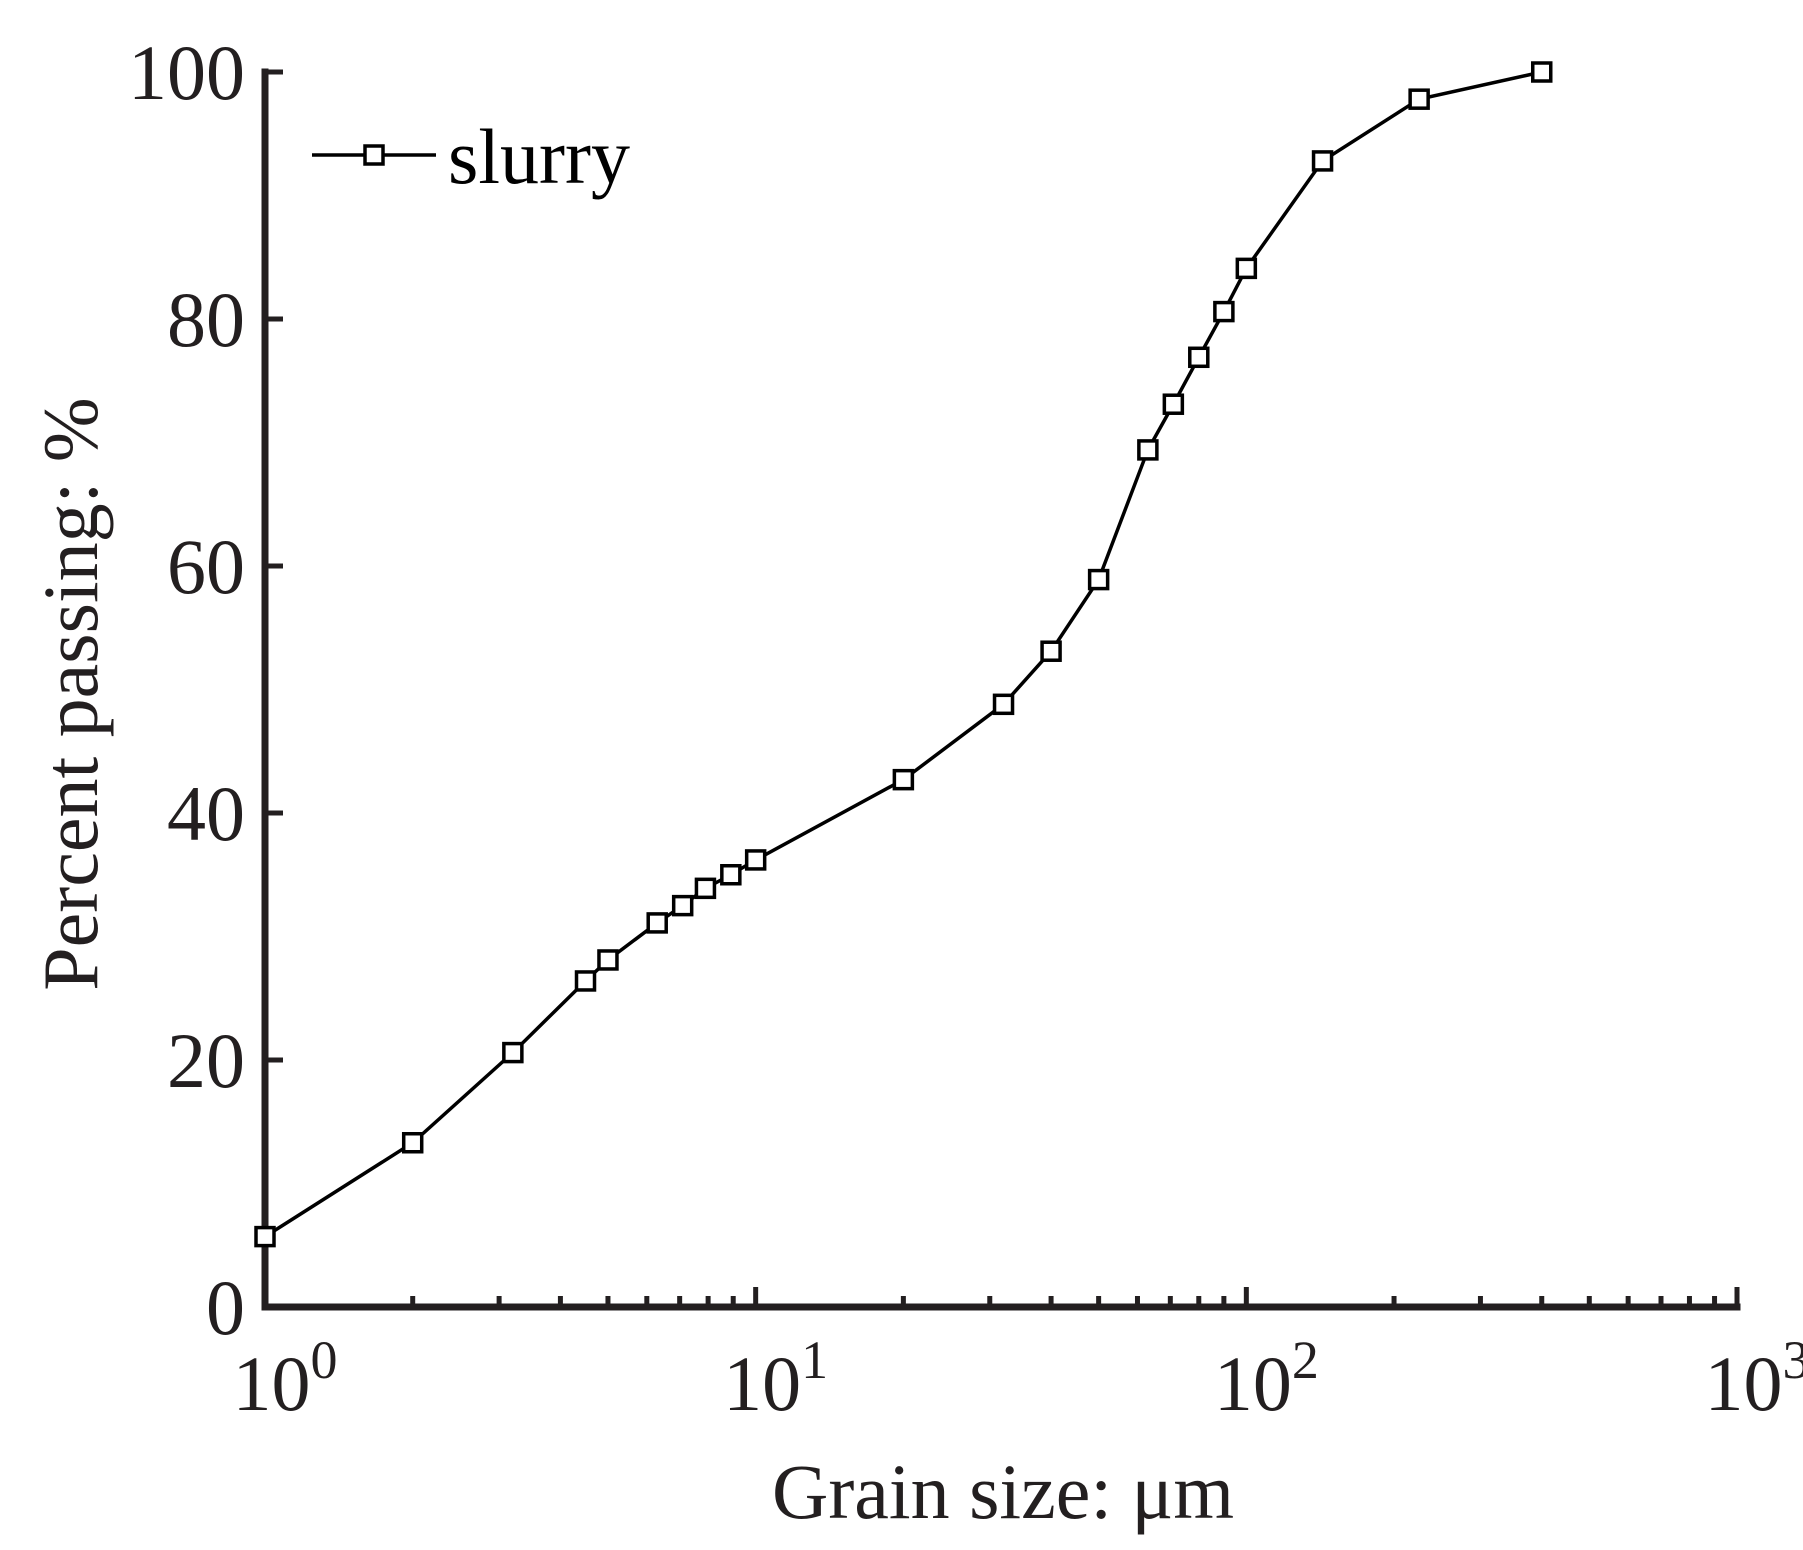  What do you see at coordinates (206, 319) in the screenshot?
I see `y-tick-label: 80` at bounding box center [206, 319].